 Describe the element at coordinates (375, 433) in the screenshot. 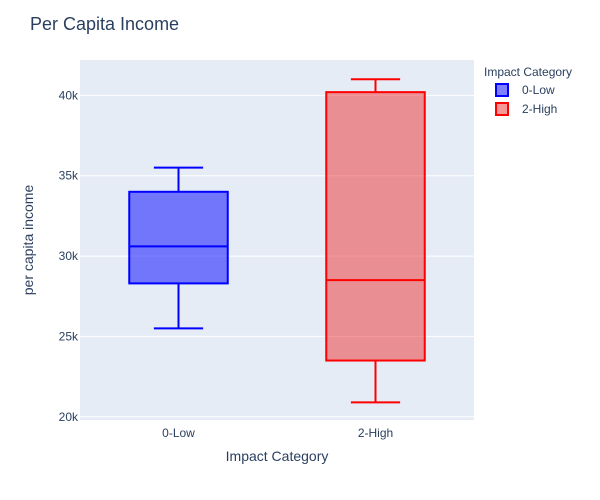

I see `x-tick-label: 2-High` at that location.